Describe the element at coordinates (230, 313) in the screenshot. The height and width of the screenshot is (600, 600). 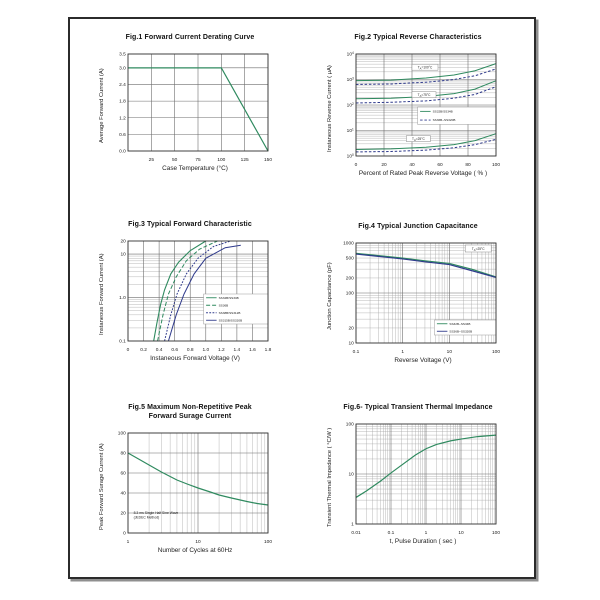
I see `svg-text: SS38B/SS312B` at that location.